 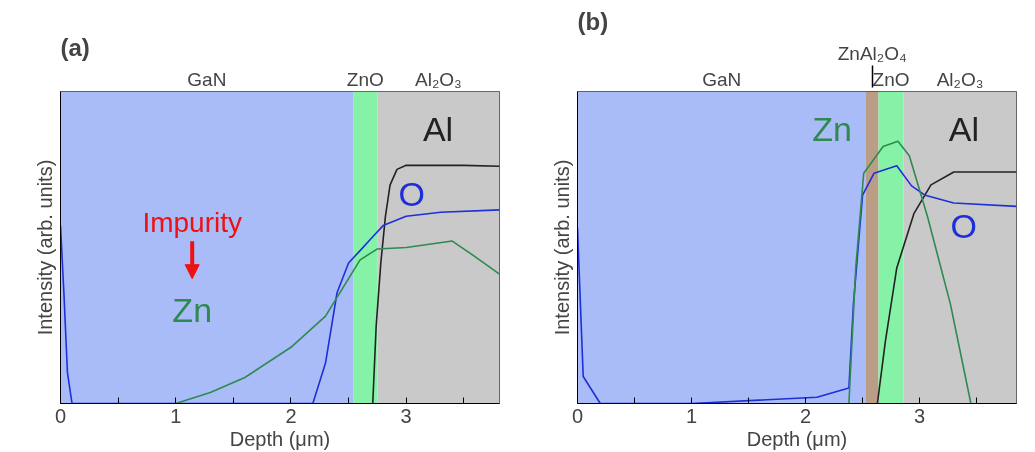 What do you see at coordinates (75, 47) in the screenshot?
I see `chart-title: (a)` at bounding box center [75, 47].